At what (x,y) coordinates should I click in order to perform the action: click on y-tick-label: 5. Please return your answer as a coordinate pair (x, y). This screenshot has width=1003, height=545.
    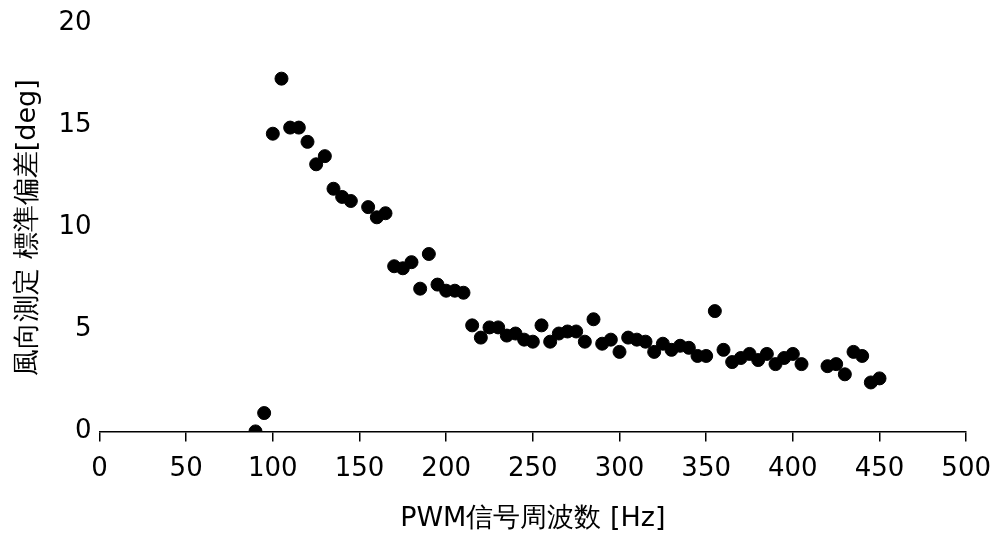
    Looking at the image, I should click on (83, 327).